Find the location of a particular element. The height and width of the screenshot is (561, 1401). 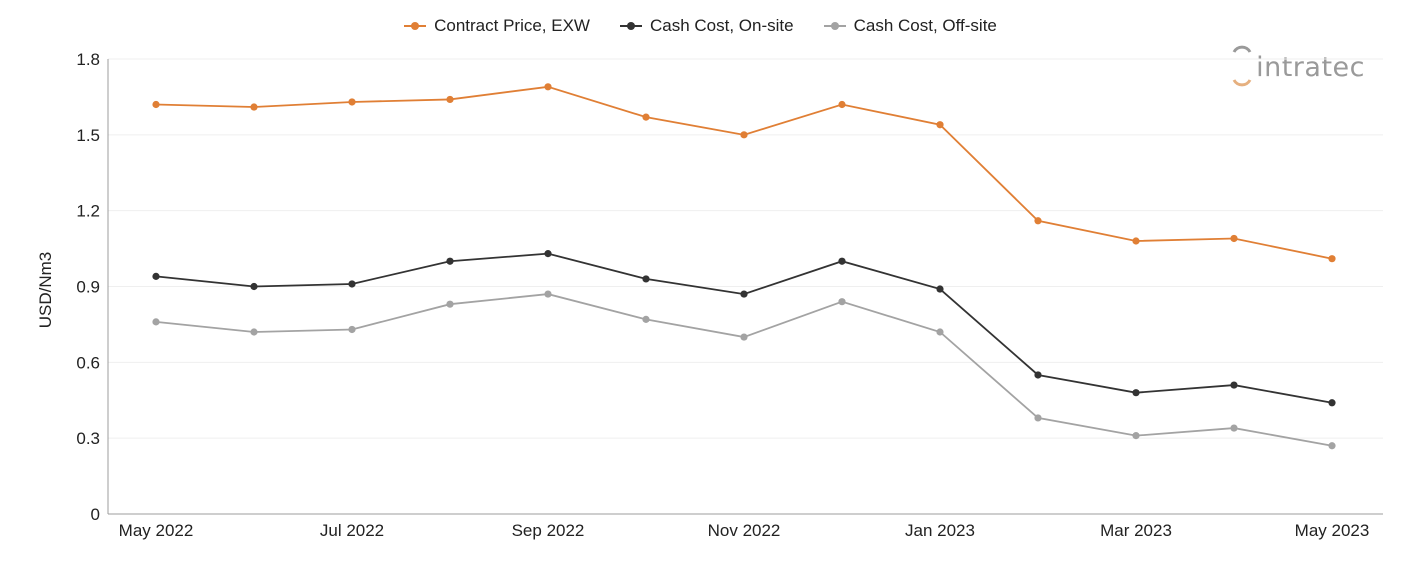

y-tick-label: 0.9 is located at coordinates (88, 287).